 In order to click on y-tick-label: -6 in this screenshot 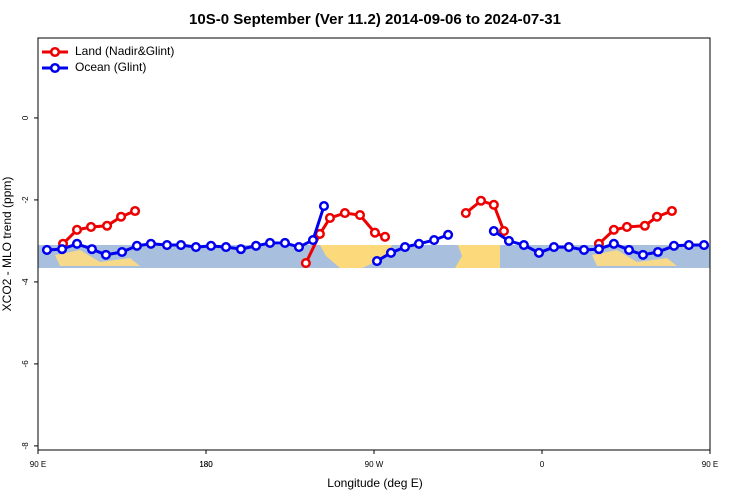, I will do `click(25, 364)`.